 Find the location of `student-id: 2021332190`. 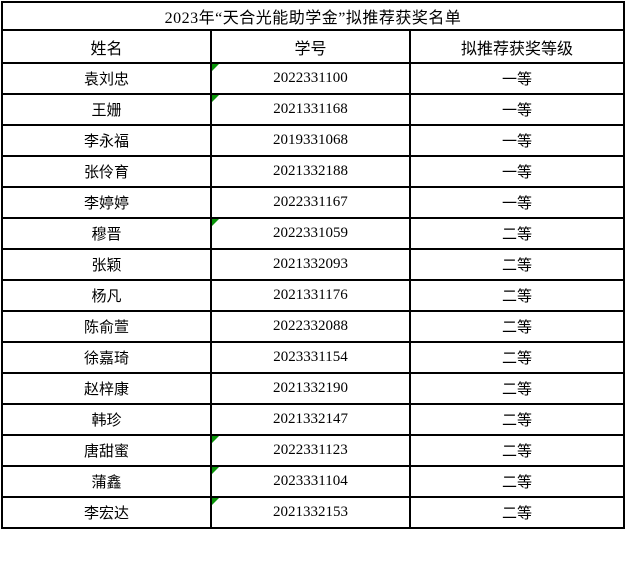

student-id: 2021332190 is located at coordinates (310, 388).